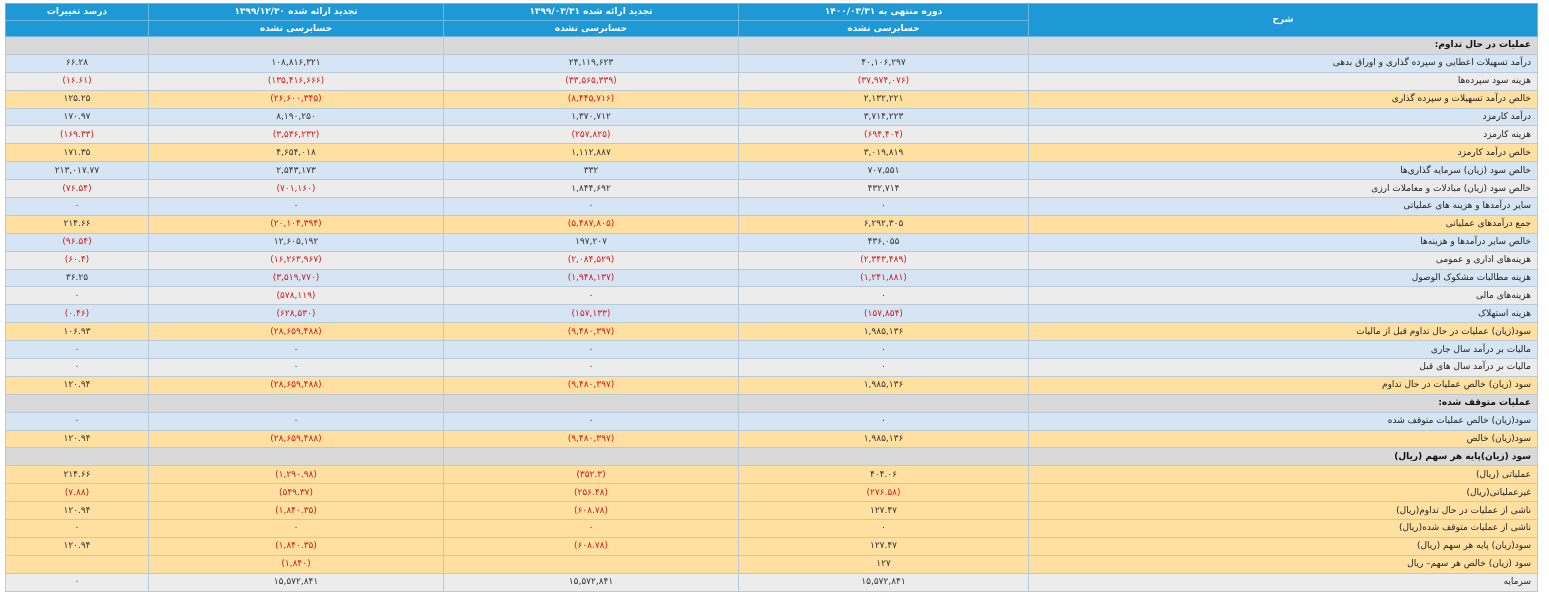 This screenshot has height=592, width=1549. What do you see at coordinates (591, 242) in the screenshot?
I see `row-value-y1: ۱۹۷,۲۰۷` at bounding box center [591, 242].